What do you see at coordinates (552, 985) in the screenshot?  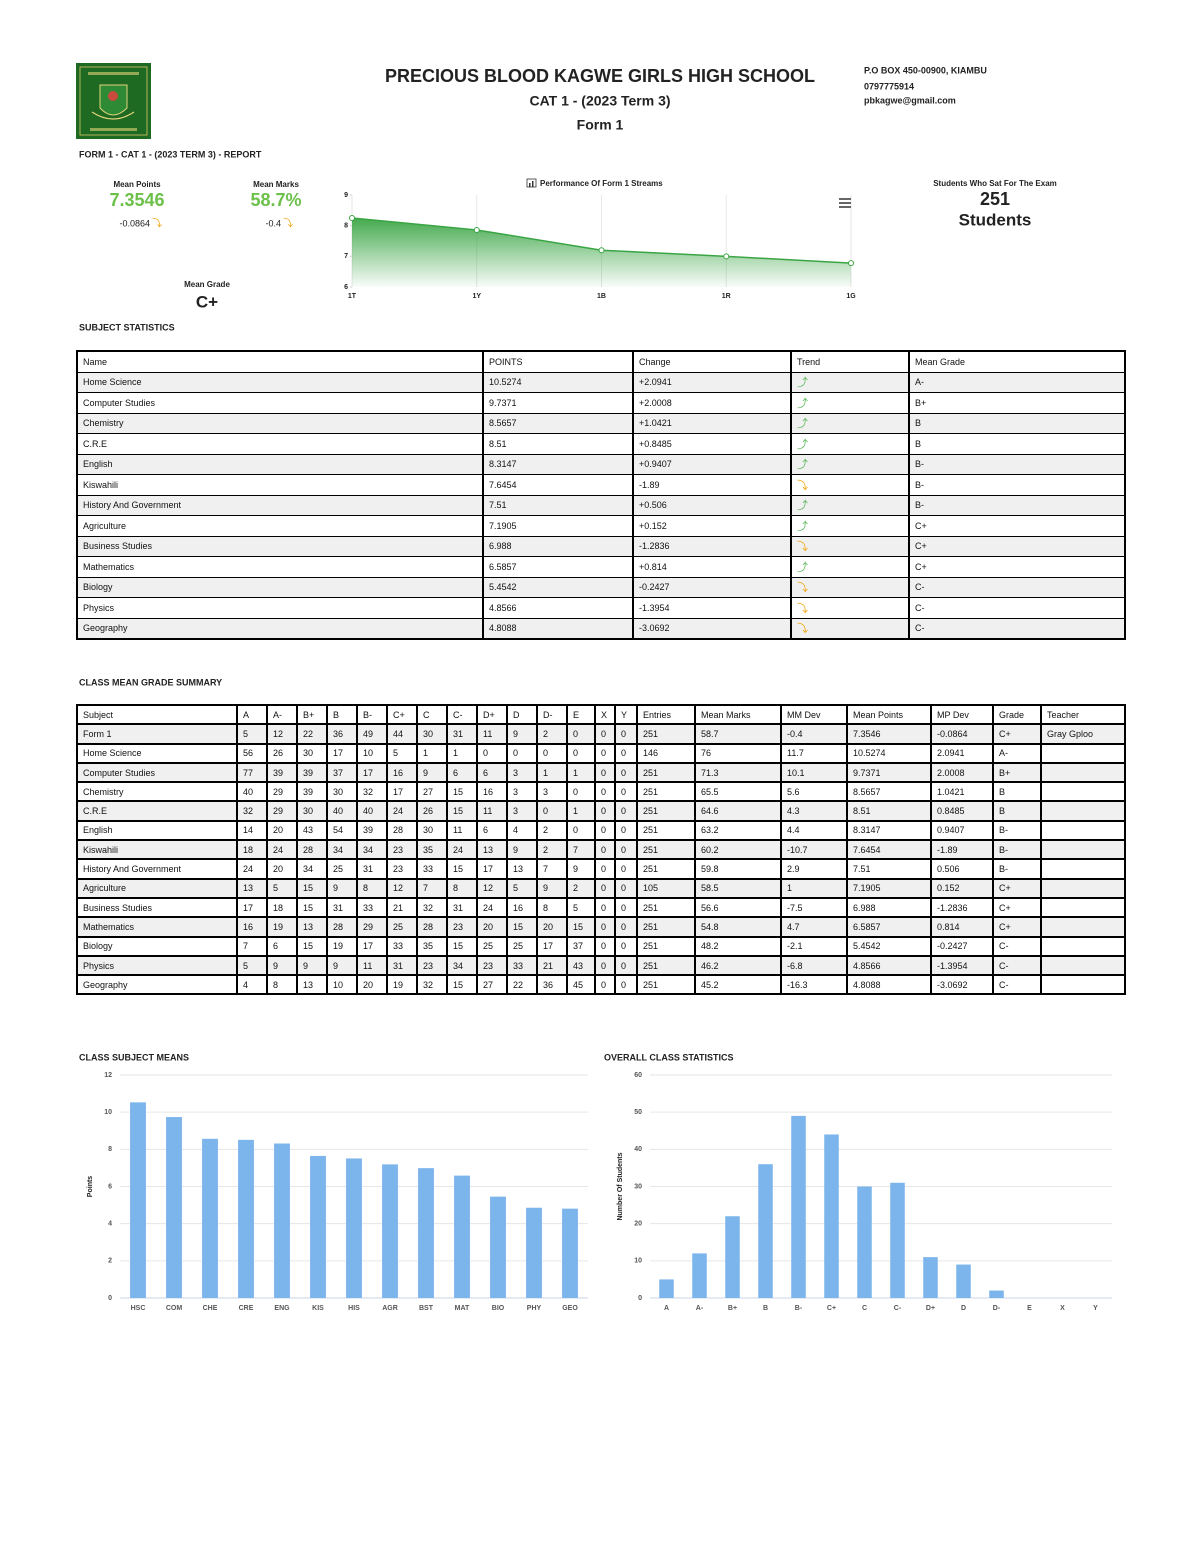 I see `table-cell: 36` at bounding box center [552, 985].